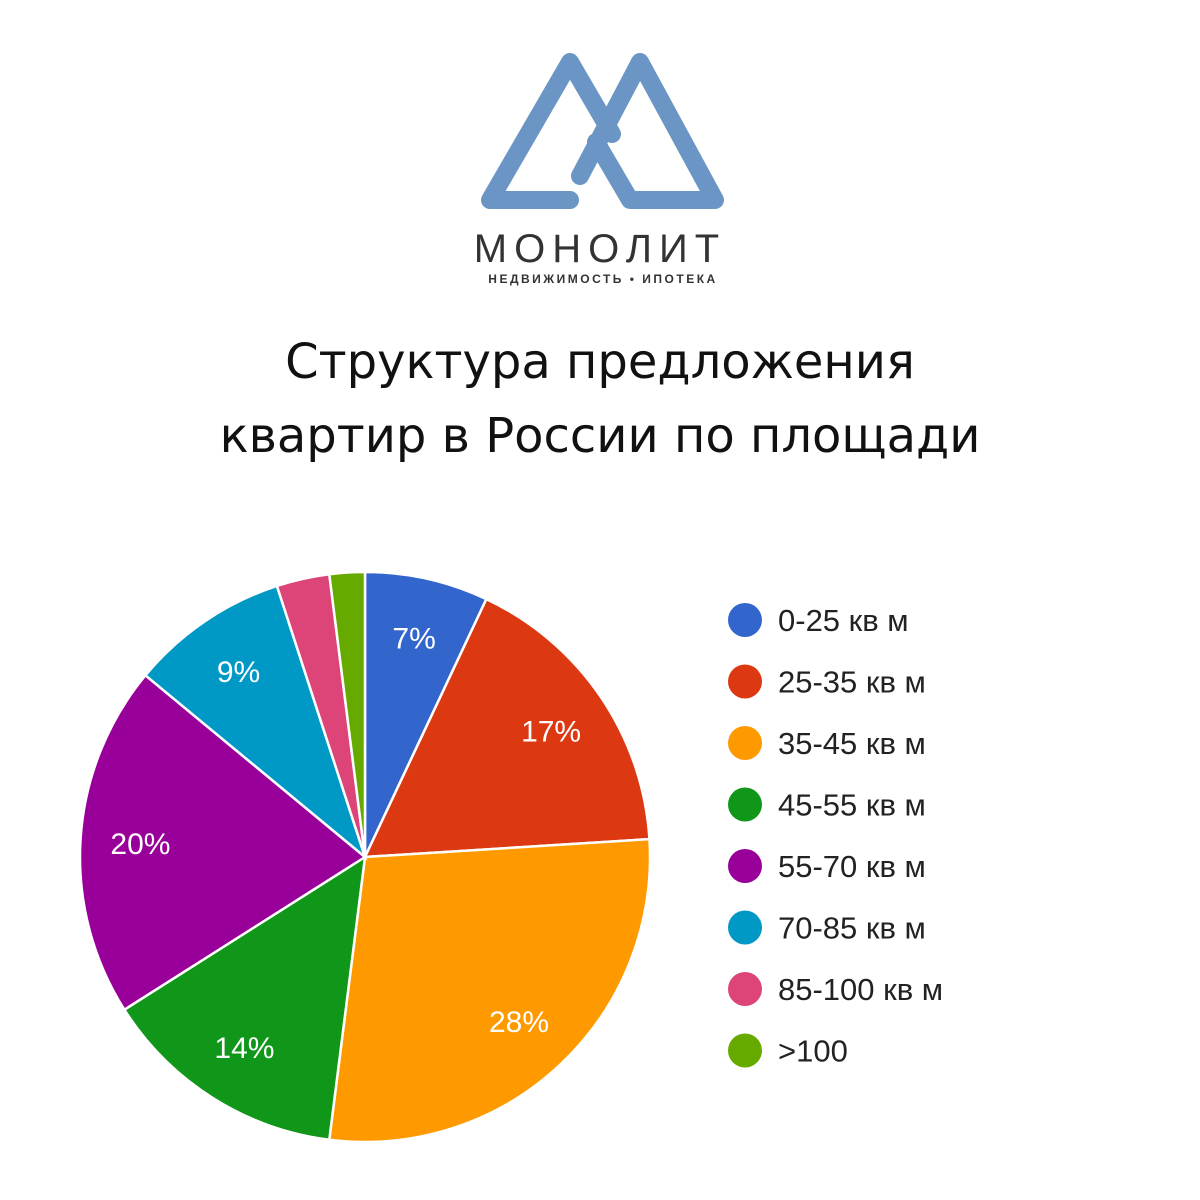  I want to click on slice-label: 7%, so click(413, 638).